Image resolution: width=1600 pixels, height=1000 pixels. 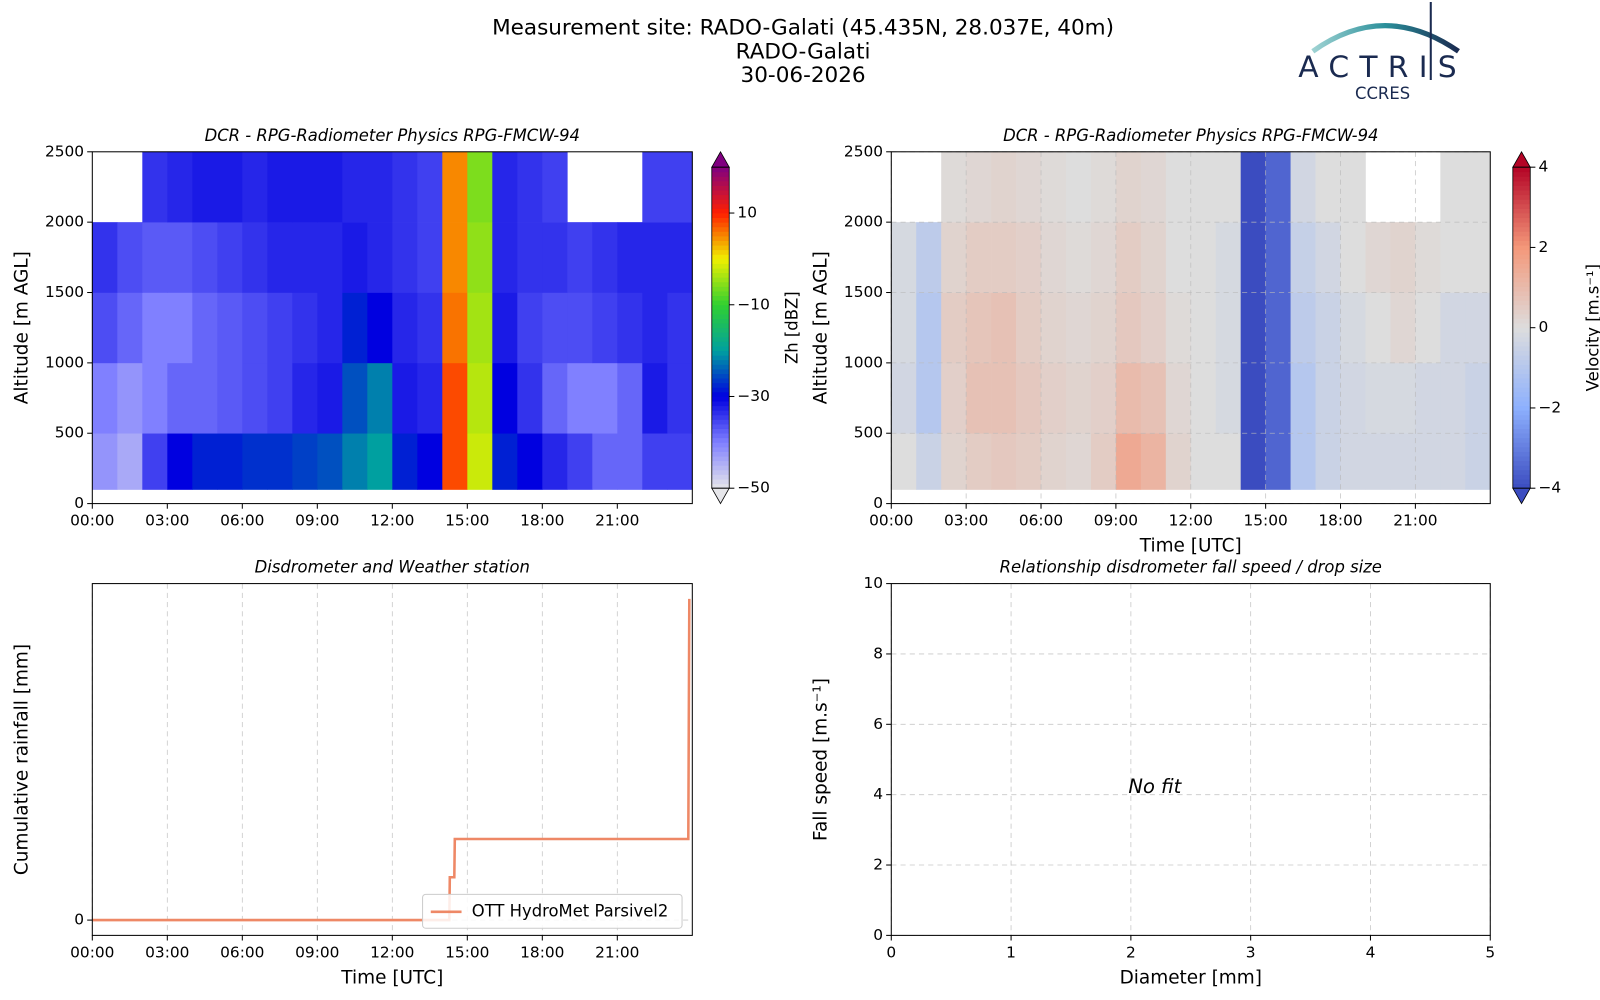 What do you see at coordinates (392, 135) in the screenshot?
I see `panel-title: DCR - RPG-Radiometer Physics RPG-FMCW-94` at bounding box center [392, 135].